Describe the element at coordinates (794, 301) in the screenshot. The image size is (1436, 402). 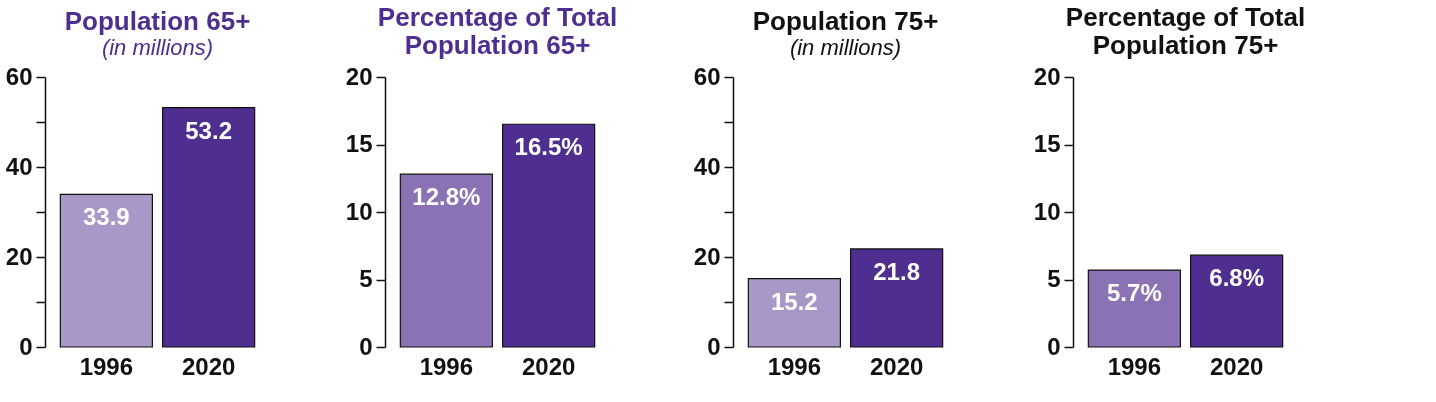
I see `data-label: 15.2` at that location.